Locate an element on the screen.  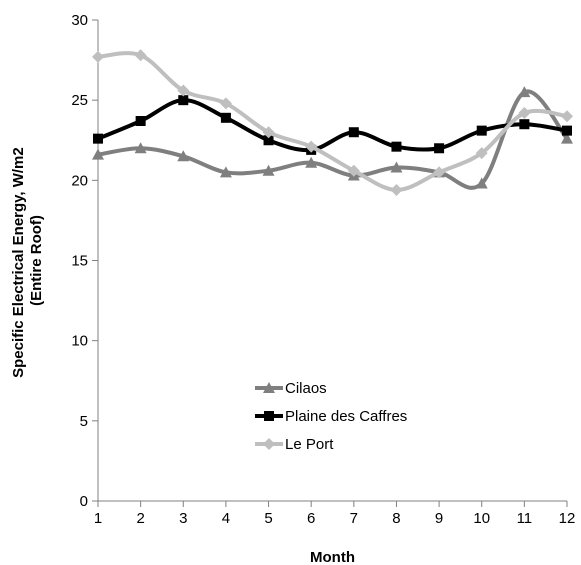
y-axis-title-line-1: Specific Electrical Energy, W/m2 is located at coordinates (18, 262).